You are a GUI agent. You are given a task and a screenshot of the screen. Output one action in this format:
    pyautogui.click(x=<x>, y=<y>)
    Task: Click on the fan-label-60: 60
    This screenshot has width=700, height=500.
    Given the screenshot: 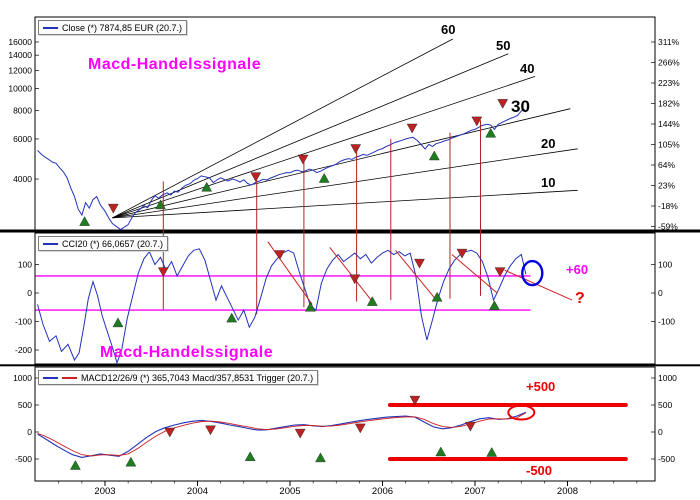 What is the action you would take?
    pyautogui.click(x=448, y=29)
    